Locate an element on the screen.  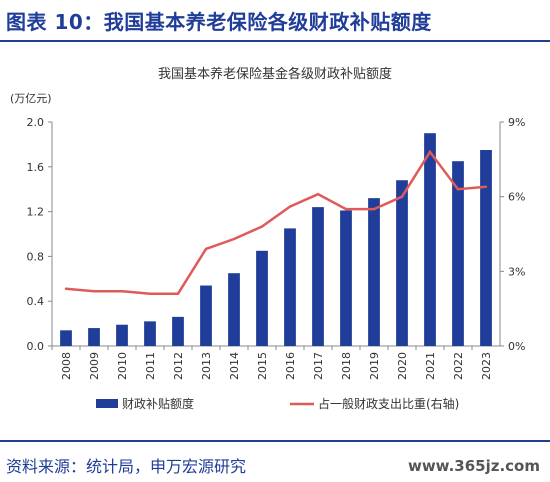
y-tick-label: 1.6 is located at coordinates (36, 167).